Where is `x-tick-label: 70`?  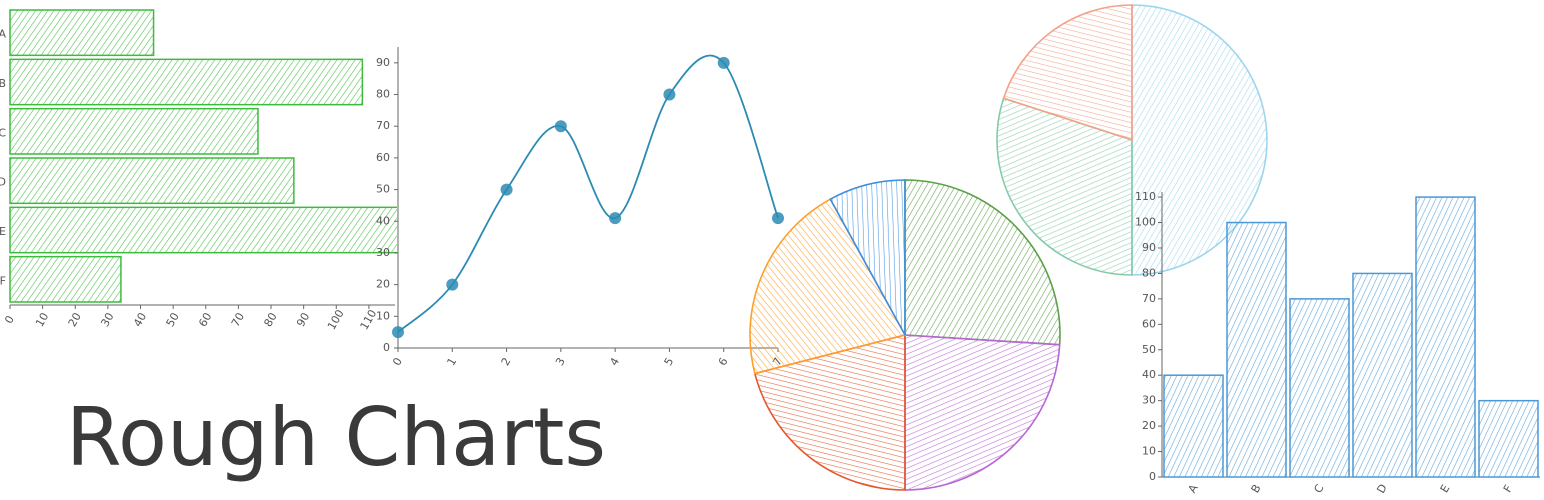 x-tick-label: 70 is located at coordinates (238, 319).